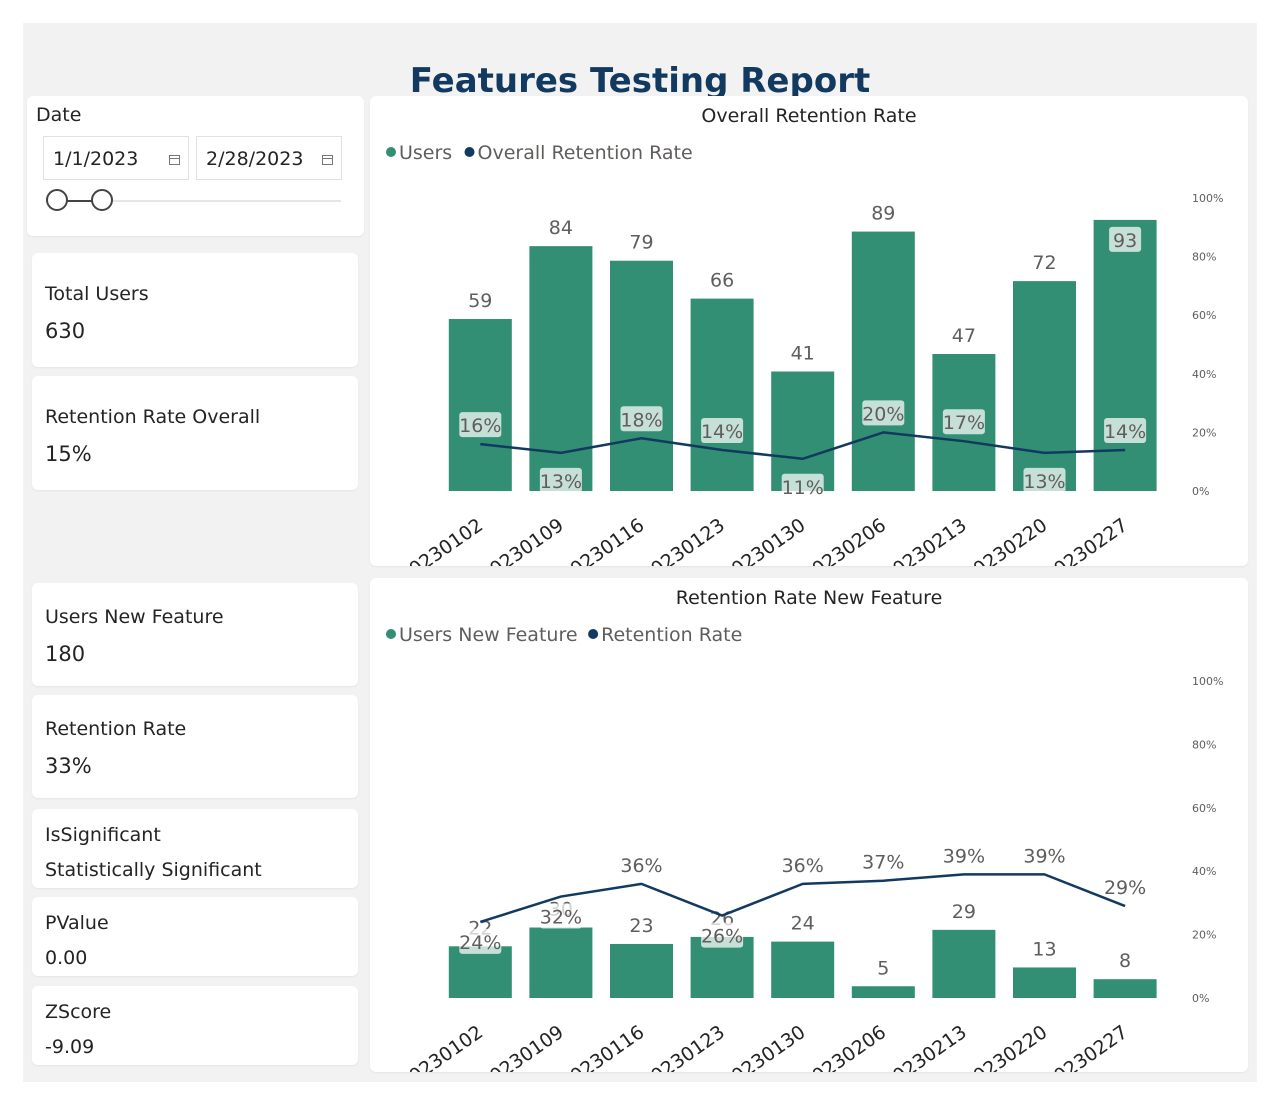 The image size is (1280, 1106). I want to click on chart-title: Retention Rate New Feature, so click(809, 598).